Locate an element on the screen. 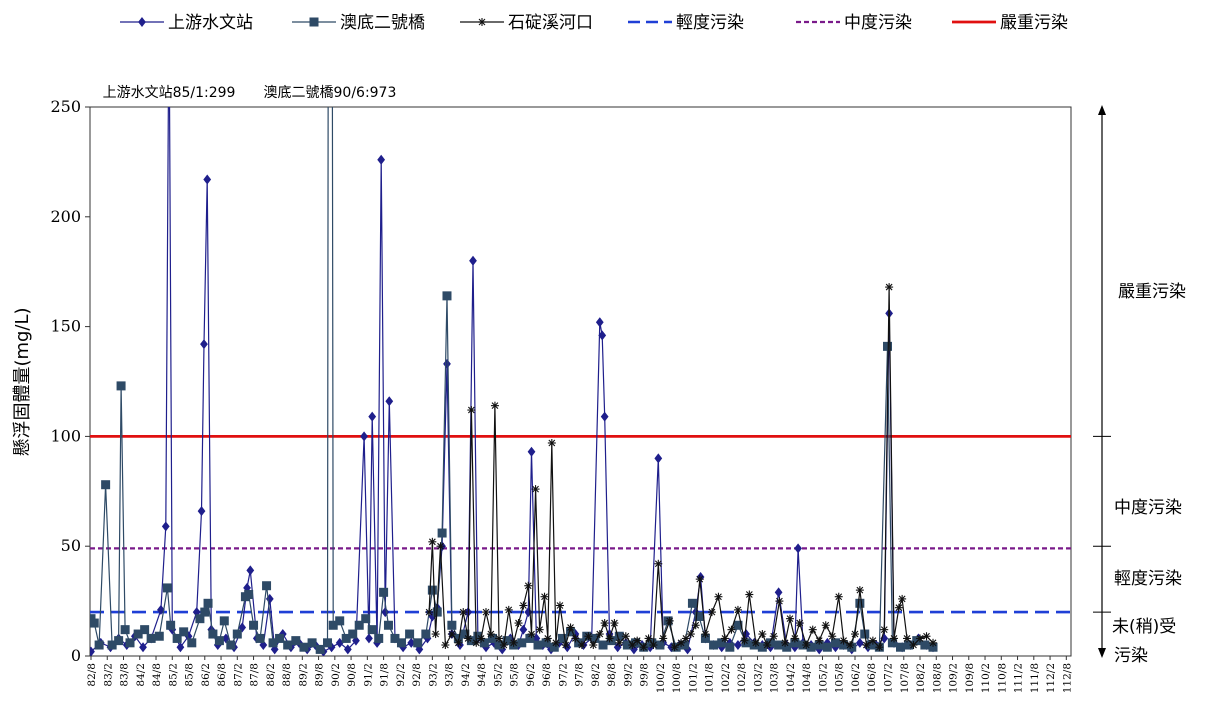  x-tick-label: 98/8 is located at coordinates (612, 675).